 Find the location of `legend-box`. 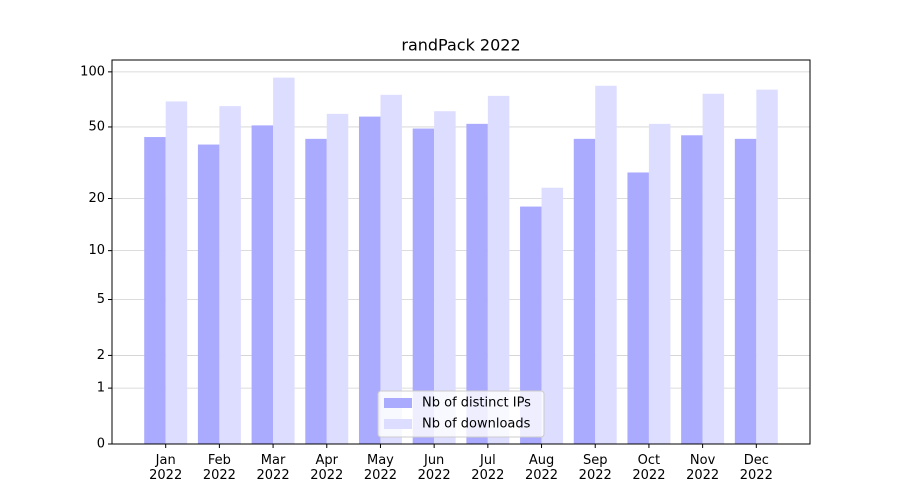

legend-box is located at coordinates (461, 414).